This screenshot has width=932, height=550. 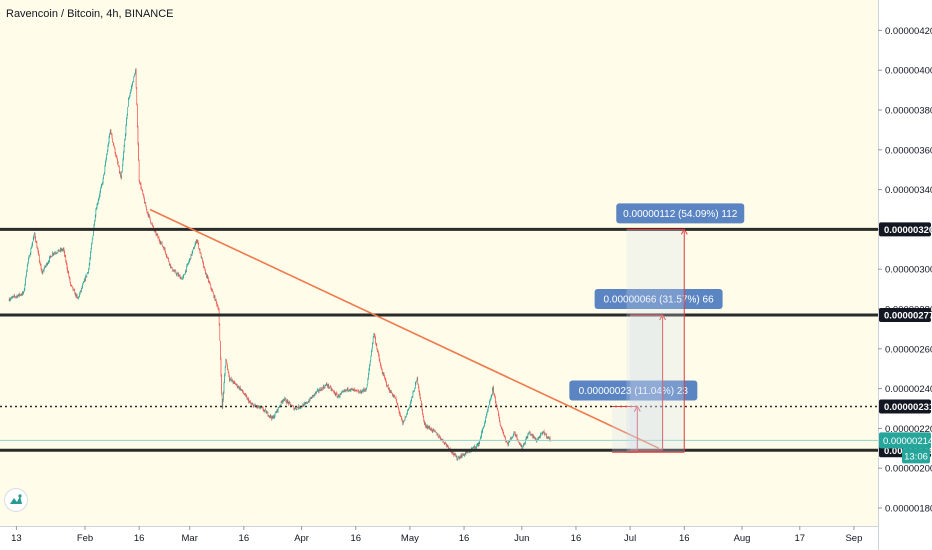 I want to click on time-axis, so click(x=439, y=538).